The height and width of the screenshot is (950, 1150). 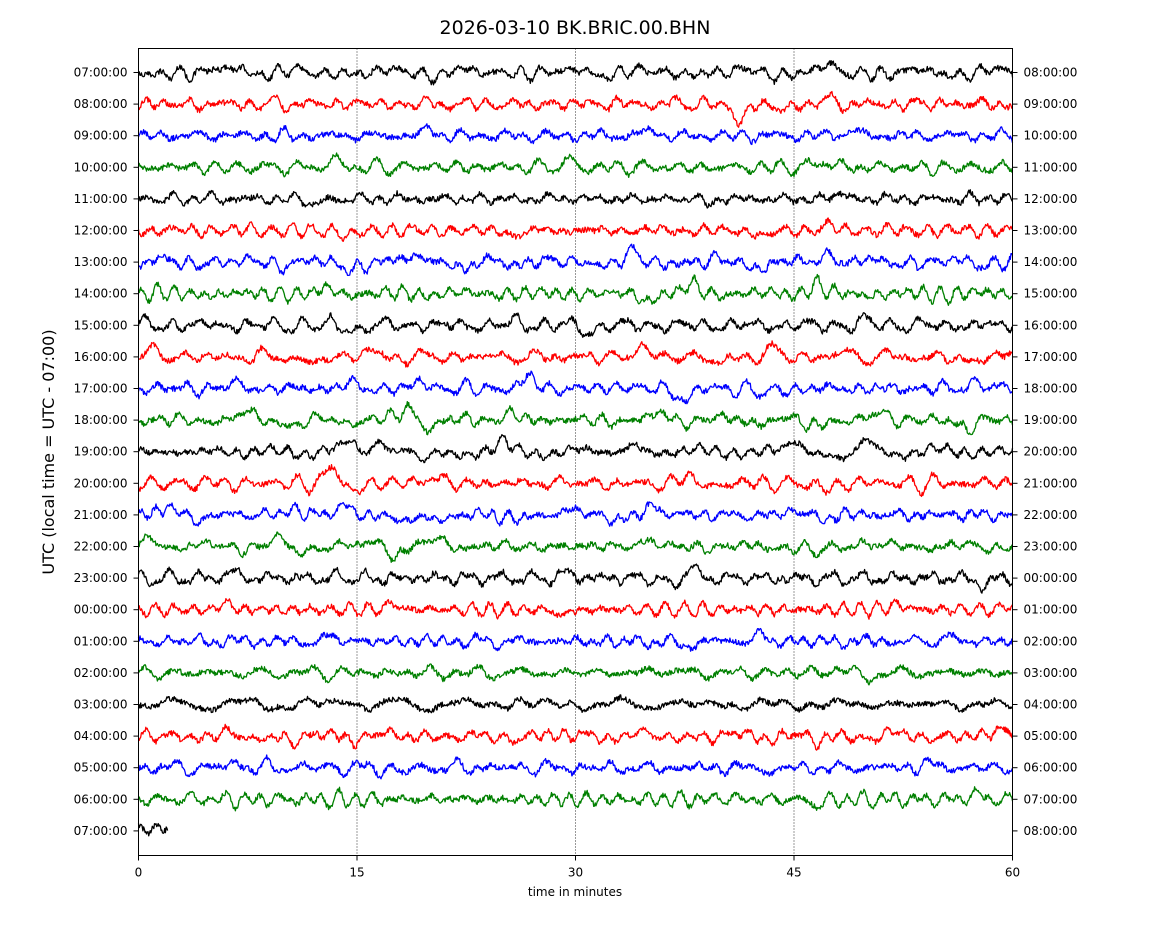 What do you see at coordinates (101, 104) in the screenshot?
I see `y-tick-label-left: 08:00:00` at bounding box center [101, 104].